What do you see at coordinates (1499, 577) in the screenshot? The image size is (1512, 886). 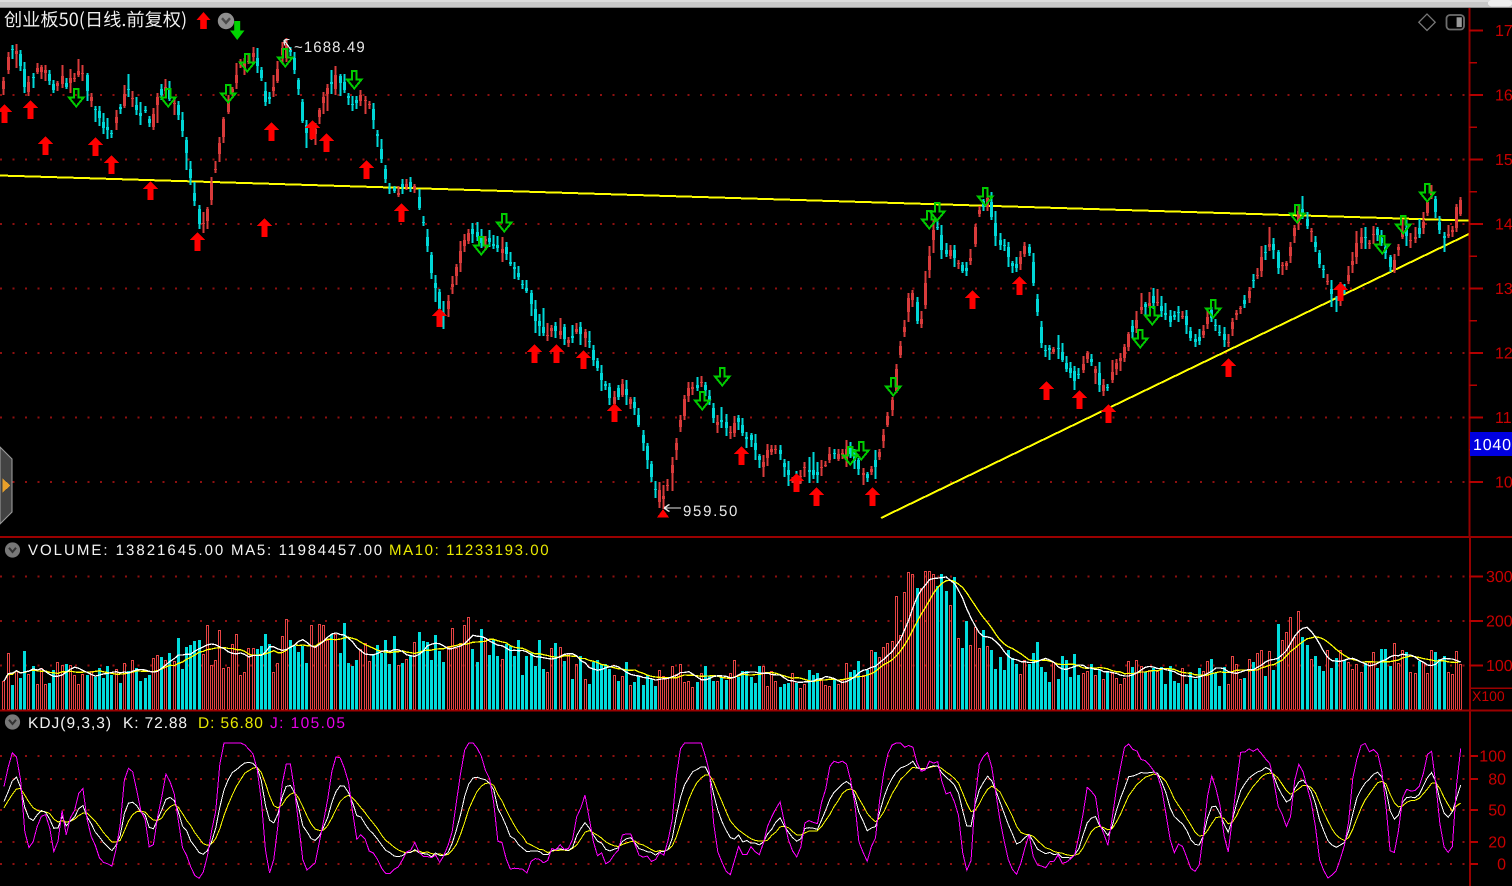 I see `svg-text: 3000` at bounding box center [1499, 577].